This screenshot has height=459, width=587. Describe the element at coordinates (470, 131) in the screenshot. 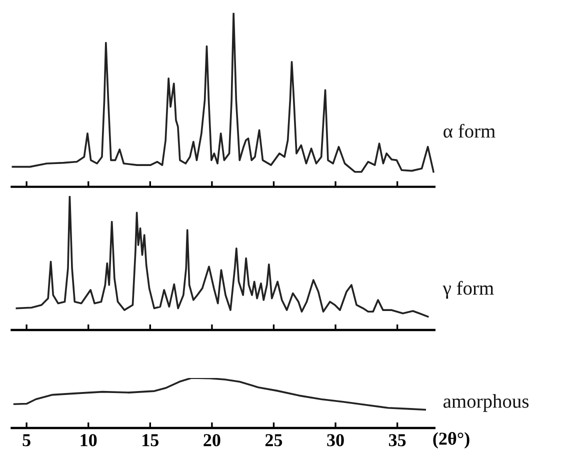

I see `series-label: α form` at that location.